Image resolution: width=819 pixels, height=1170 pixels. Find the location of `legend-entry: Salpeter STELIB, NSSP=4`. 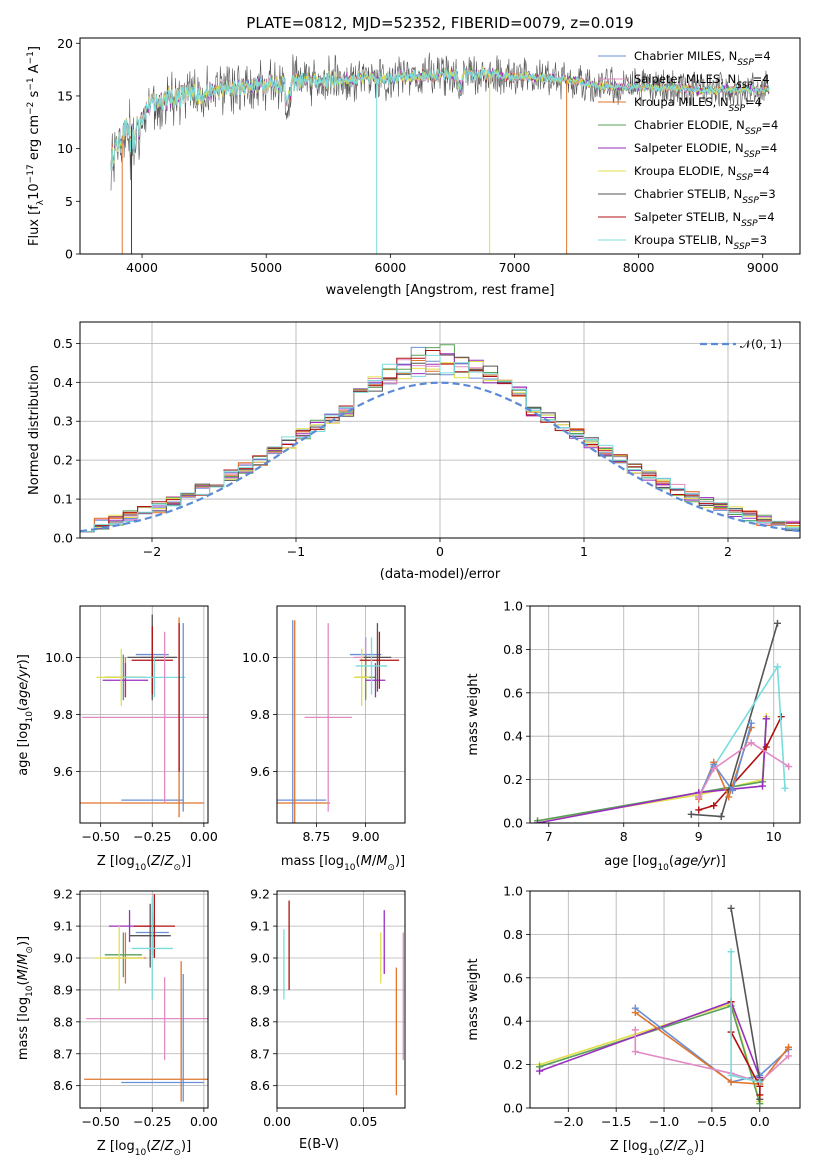

legend-entry: Salpeter STELIB, NSSP=4 is located at coordinates (704, 219).